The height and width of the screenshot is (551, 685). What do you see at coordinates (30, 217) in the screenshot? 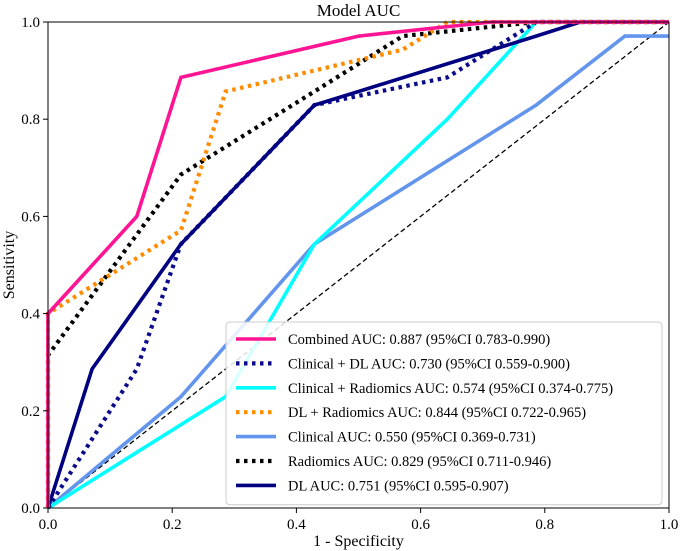
I see `y-tick-label: 0.6` at bounding box center [30, 217].